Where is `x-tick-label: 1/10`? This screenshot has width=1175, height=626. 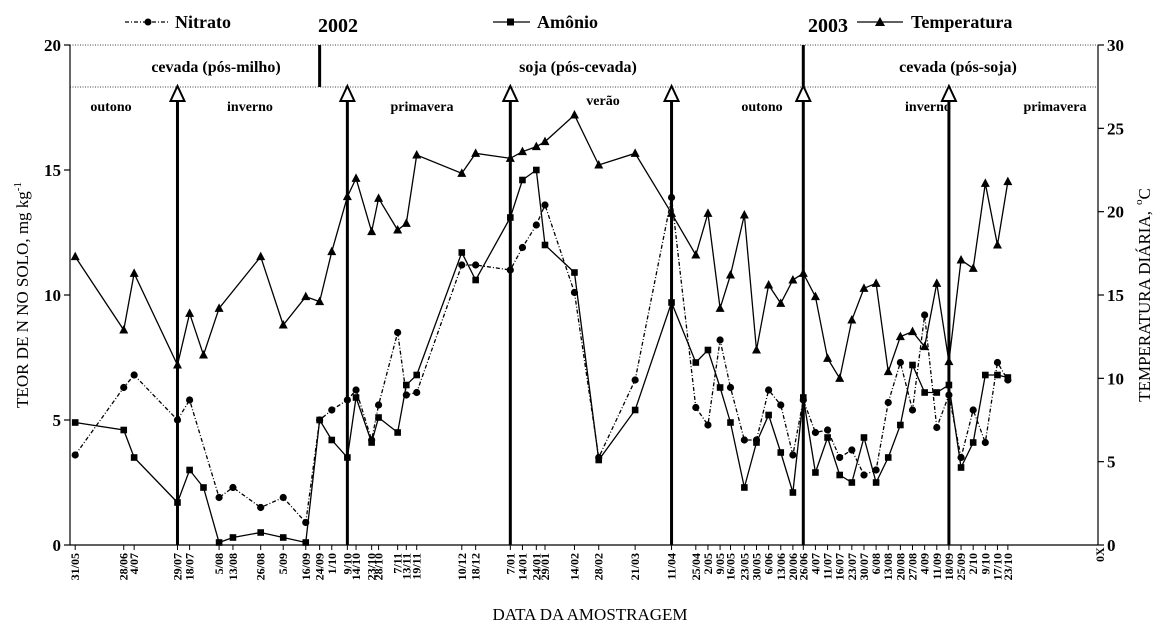
x-tick-label: 1/10 is located at coordinates (332, 563).